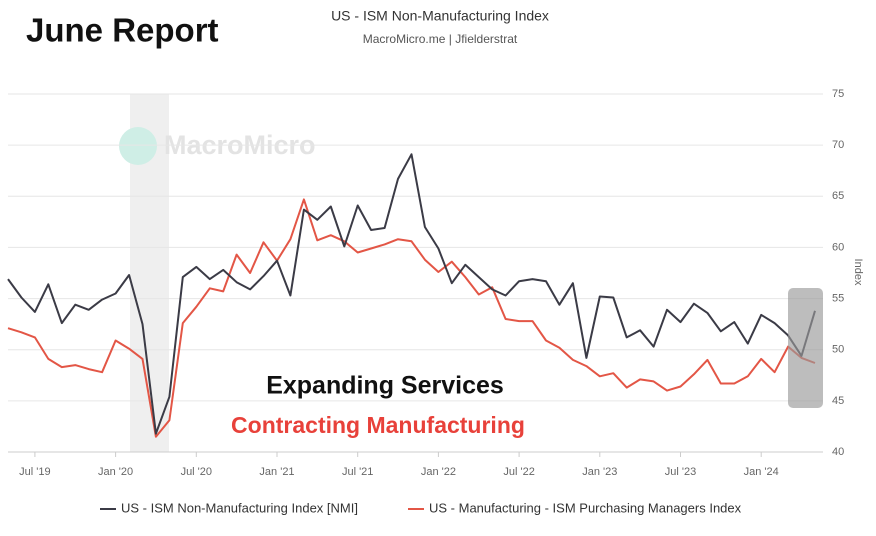 This screenshot has width=876, height=536. What do you see at coordinates (385, 386) in the screenshot?
I see `annotation: Expanding Services` at bounding box center [385, 386].